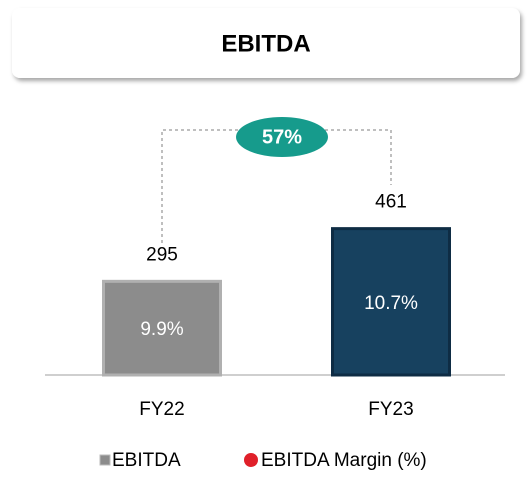 Image resolution: width=531 pixels, height=478 pixels. Describe the element at coordinates (344, 460) in the screenshot. I see `legend-label: EBITDA Margin (%)` at that location.